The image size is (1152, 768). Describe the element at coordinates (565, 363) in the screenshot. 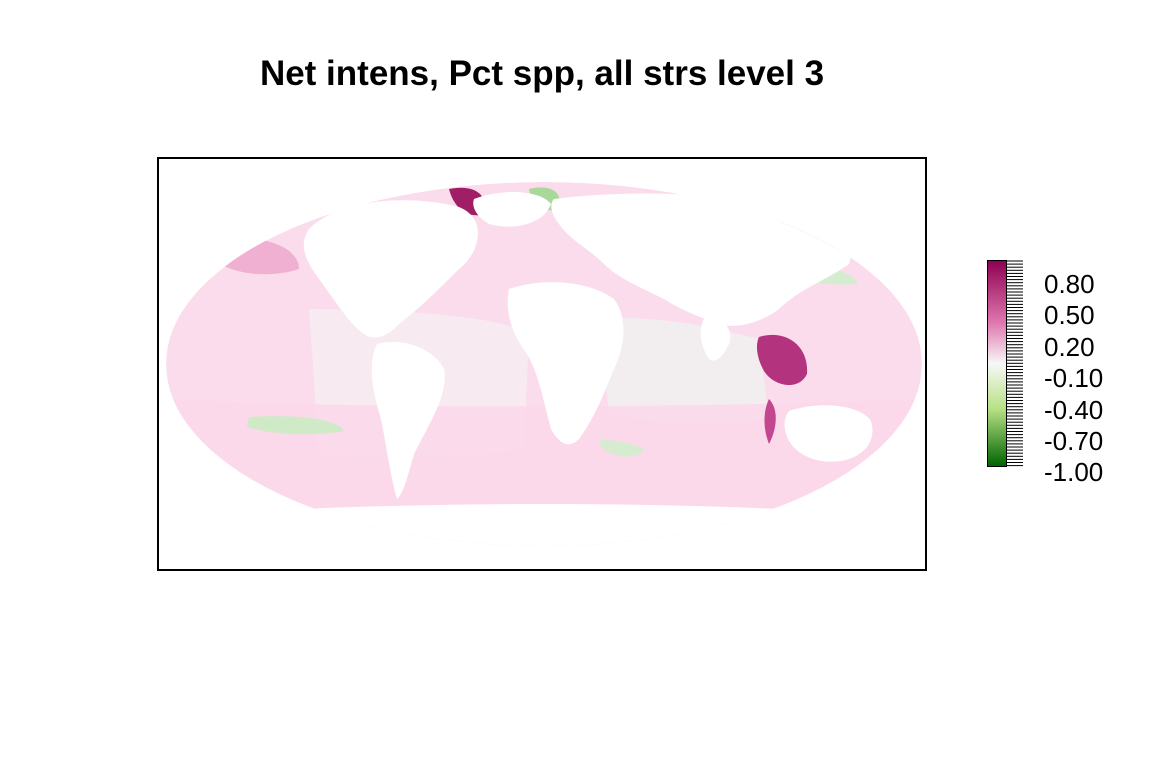

I see `africa` at that location.